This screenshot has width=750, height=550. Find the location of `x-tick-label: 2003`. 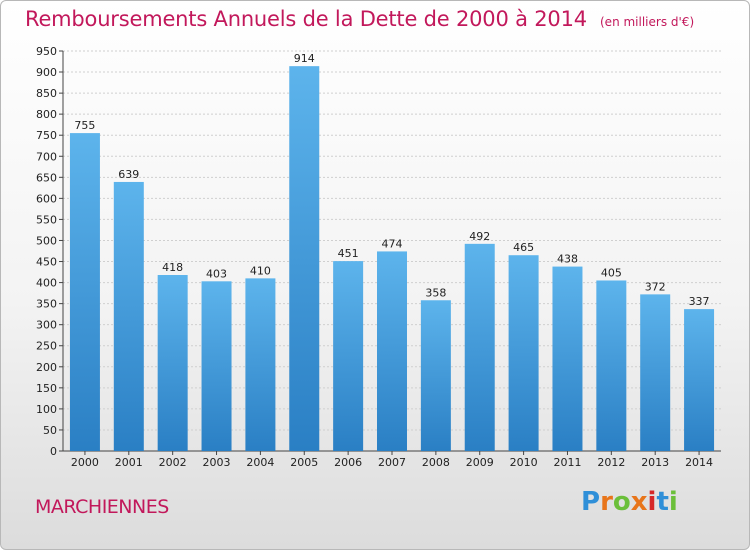

x-tick-label: 2003 is located at coordinates (217, 462).